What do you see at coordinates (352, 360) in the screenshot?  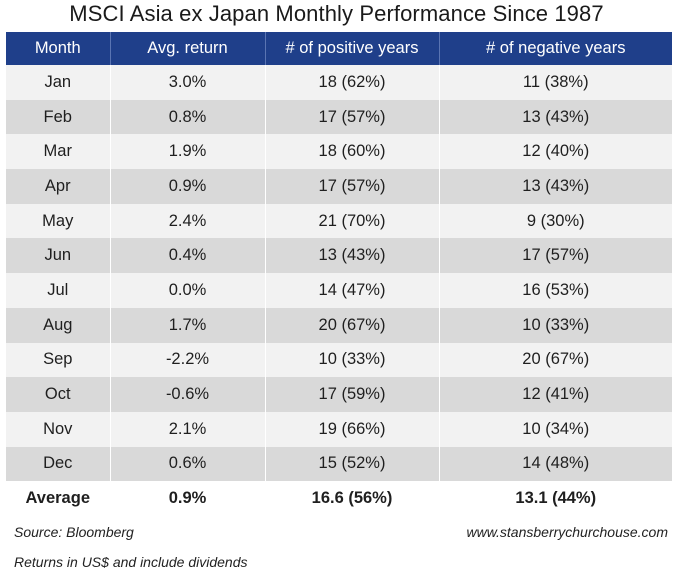 I see `positive-years-cell: 10 (33%)` at bounding box center [352, 360].